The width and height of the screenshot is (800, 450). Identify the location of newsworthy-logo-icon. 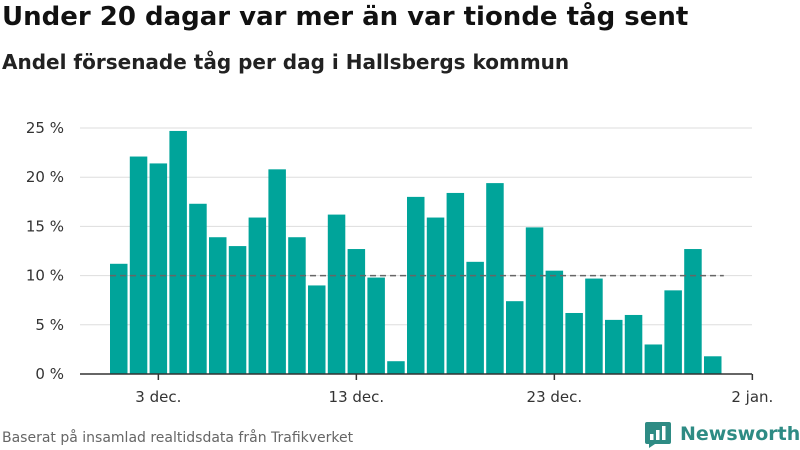
(658, 435).